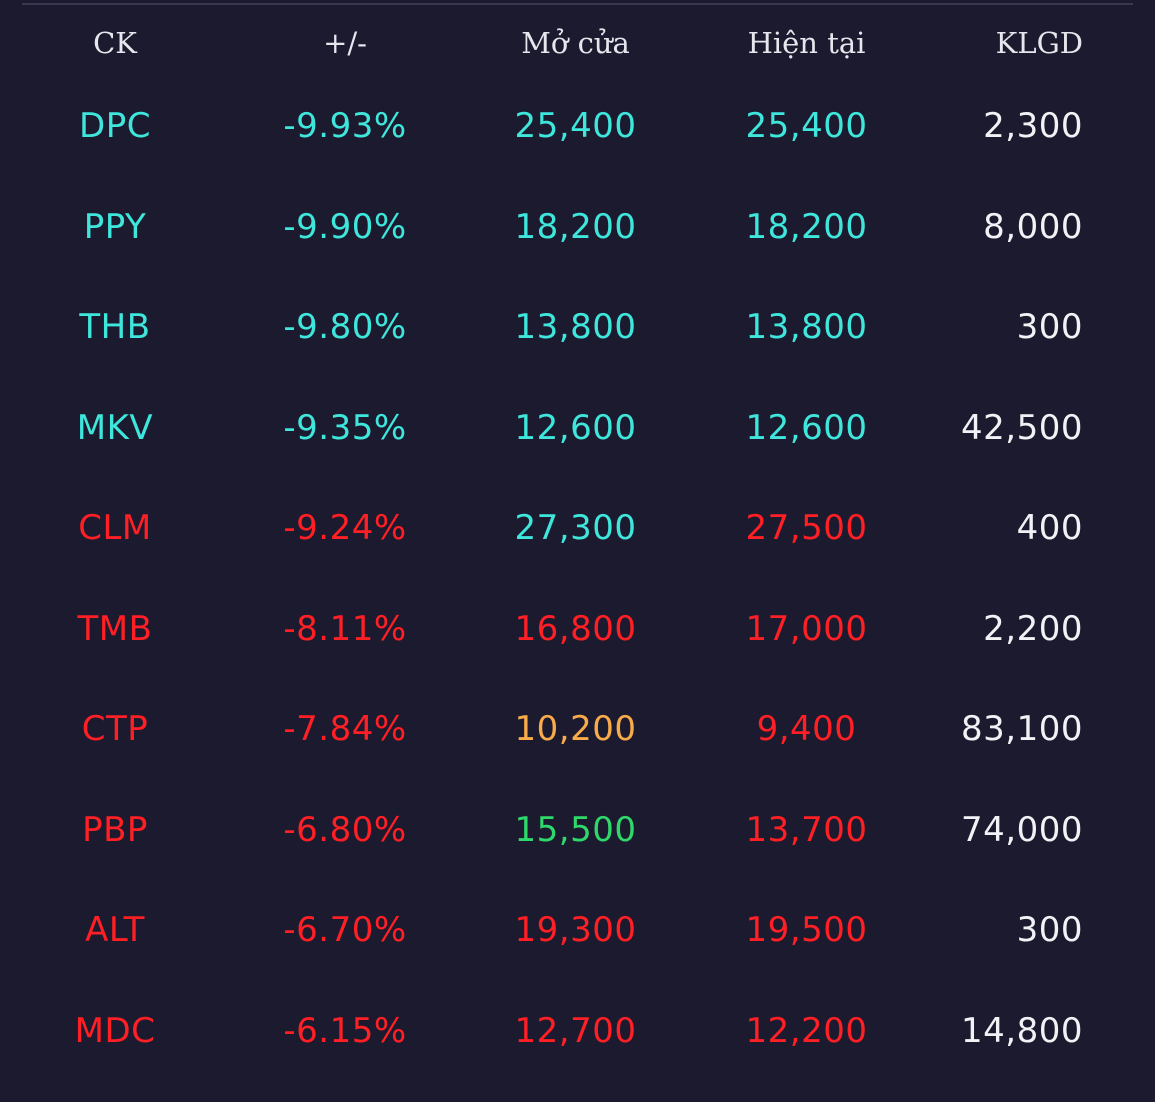  I want to click on table-row: DPC -9.93% 25,400 25,400 2,300, so click(577, 126).